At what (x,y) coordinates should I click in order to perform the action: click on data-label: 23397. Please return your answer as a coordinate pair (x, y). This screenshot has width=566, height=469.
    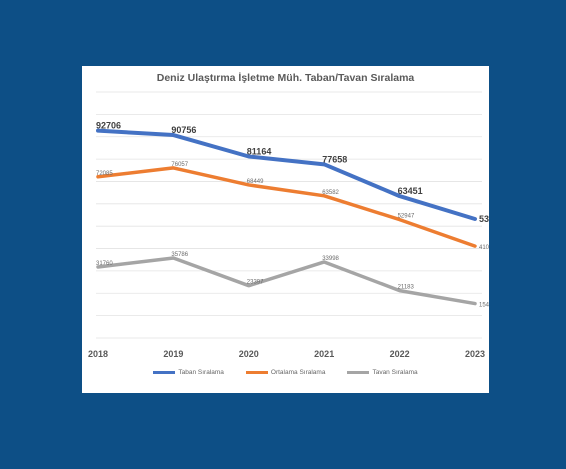
    Looking at the image, I should click on (255, 283).